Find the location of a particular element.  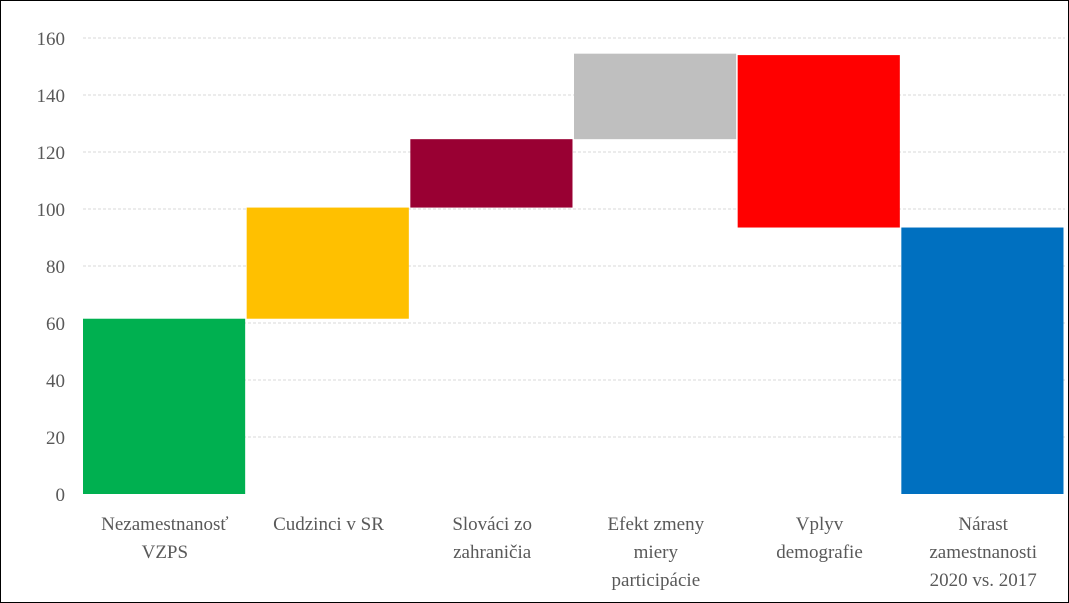

x-category-label-line: zamestnanosti is located at coordinates (983, 552).